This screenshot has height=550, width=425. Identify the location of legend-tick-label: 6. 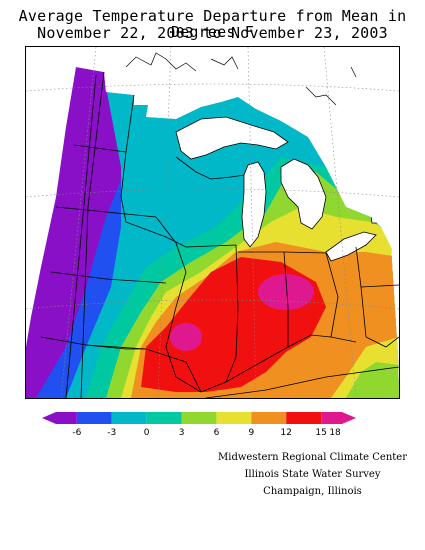
(217, 433).